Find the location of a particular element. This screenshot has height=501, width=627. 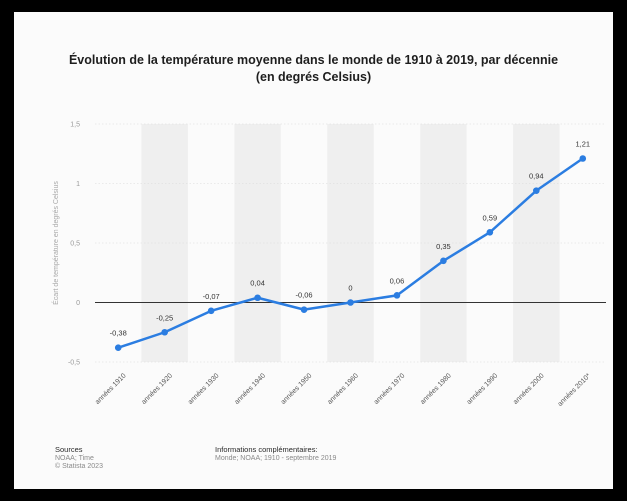

data-label: 0,94 is located at coordinates (536, 176).